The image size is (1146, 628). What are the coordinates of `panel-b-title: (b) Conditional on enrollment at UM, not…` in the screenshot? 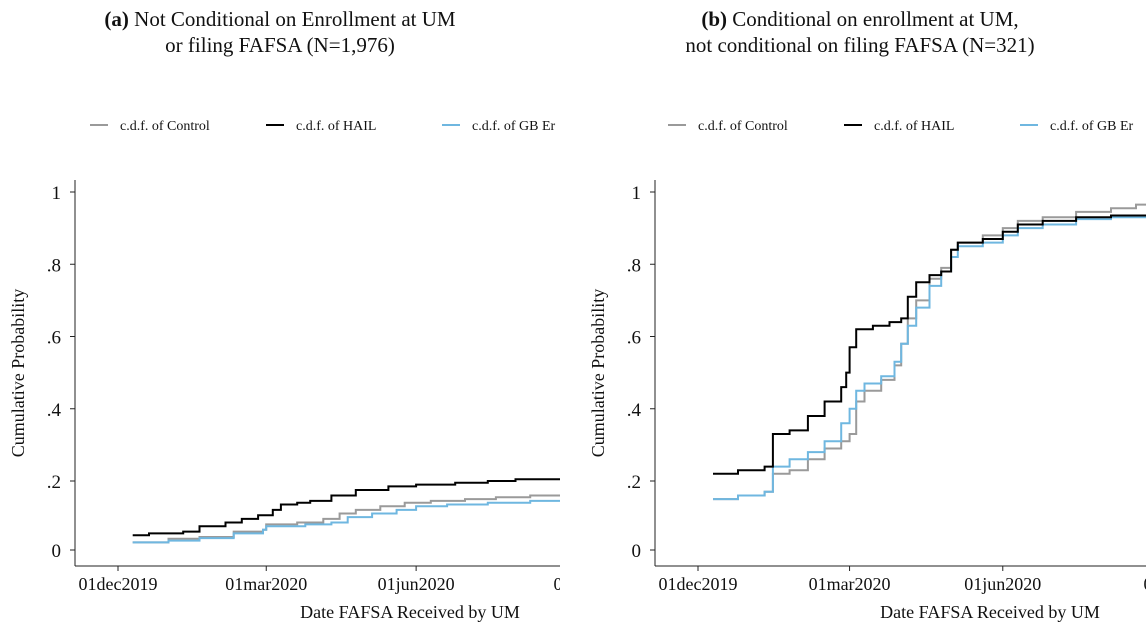 It's located at (860, 32).